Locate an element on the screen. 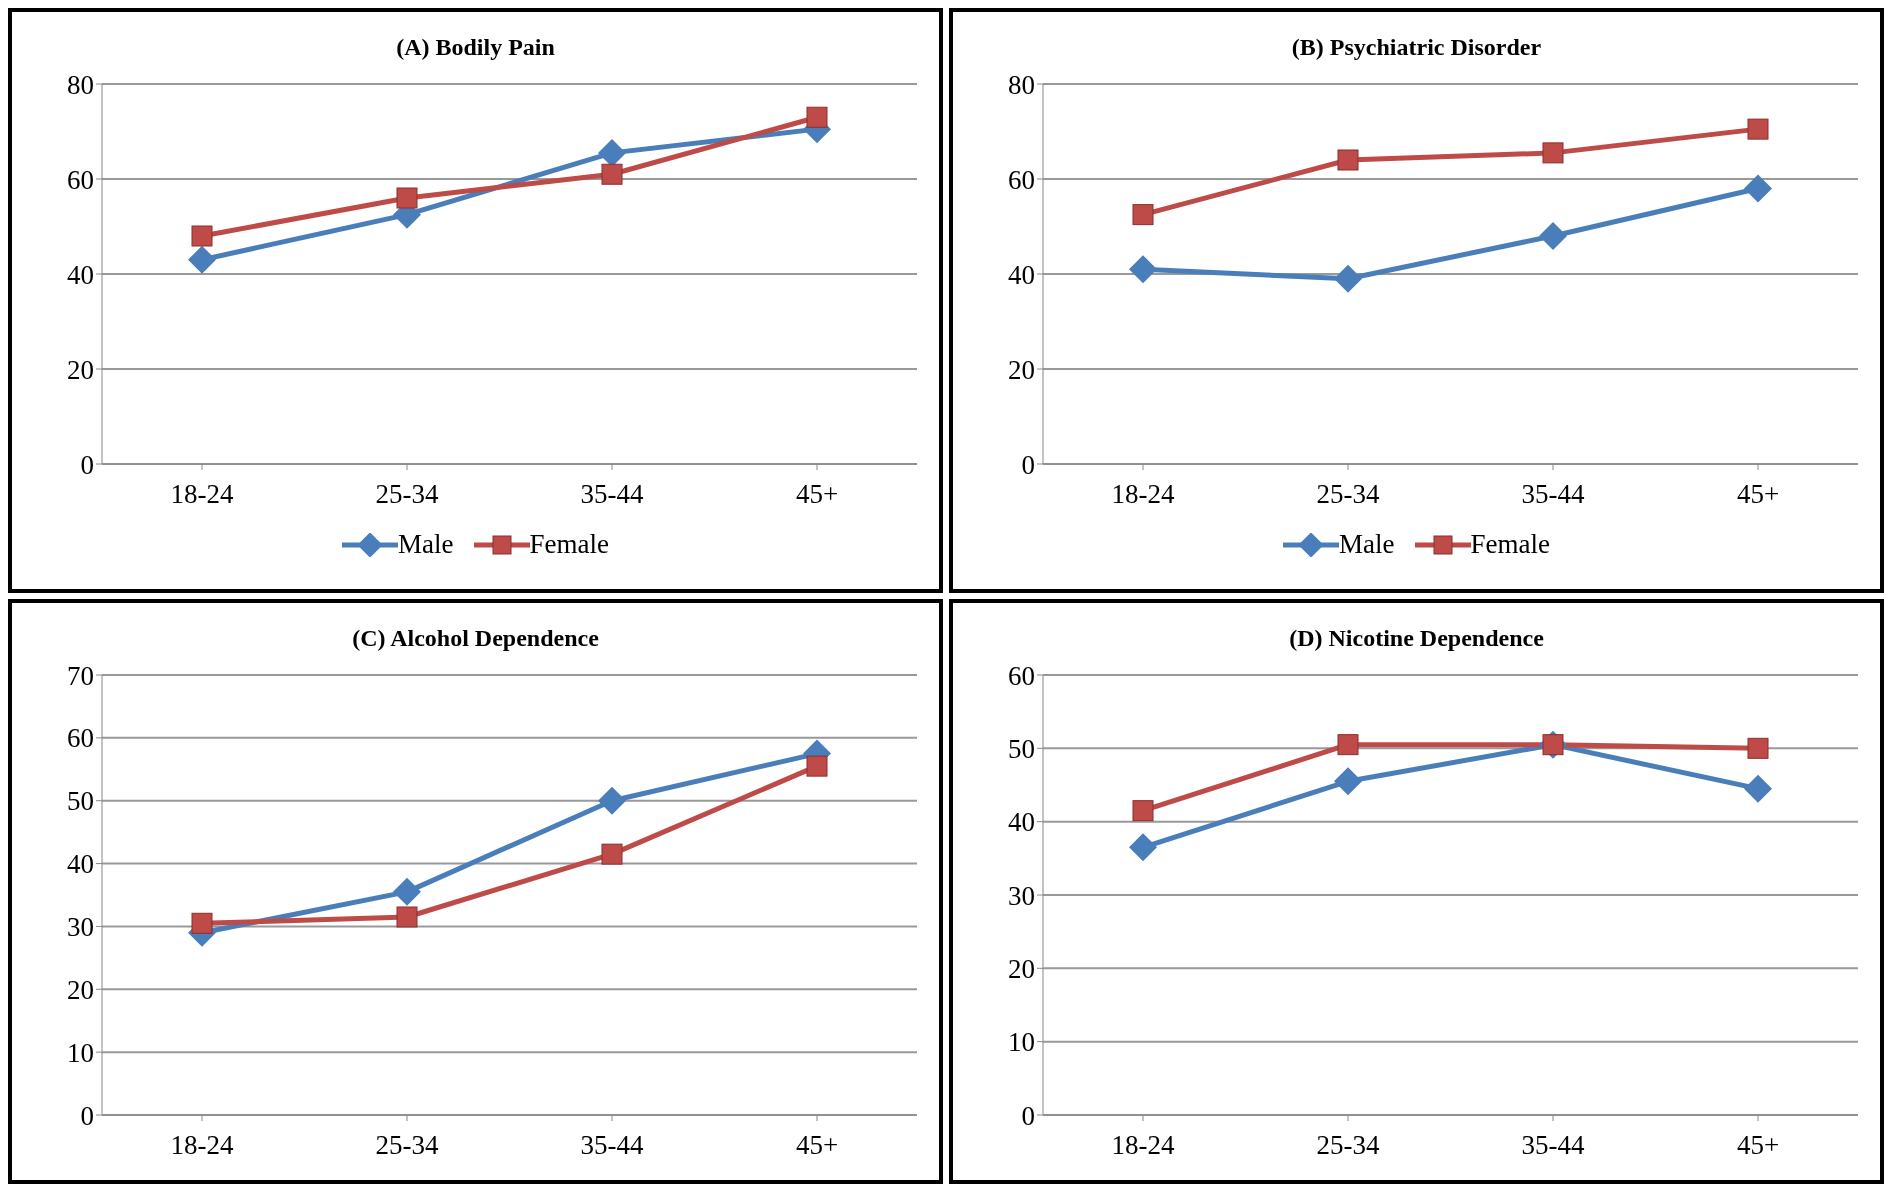 The image size is (1897, 1198). chart-title: (D) Nicotine Dependence is located at coordinates (1416, 638).